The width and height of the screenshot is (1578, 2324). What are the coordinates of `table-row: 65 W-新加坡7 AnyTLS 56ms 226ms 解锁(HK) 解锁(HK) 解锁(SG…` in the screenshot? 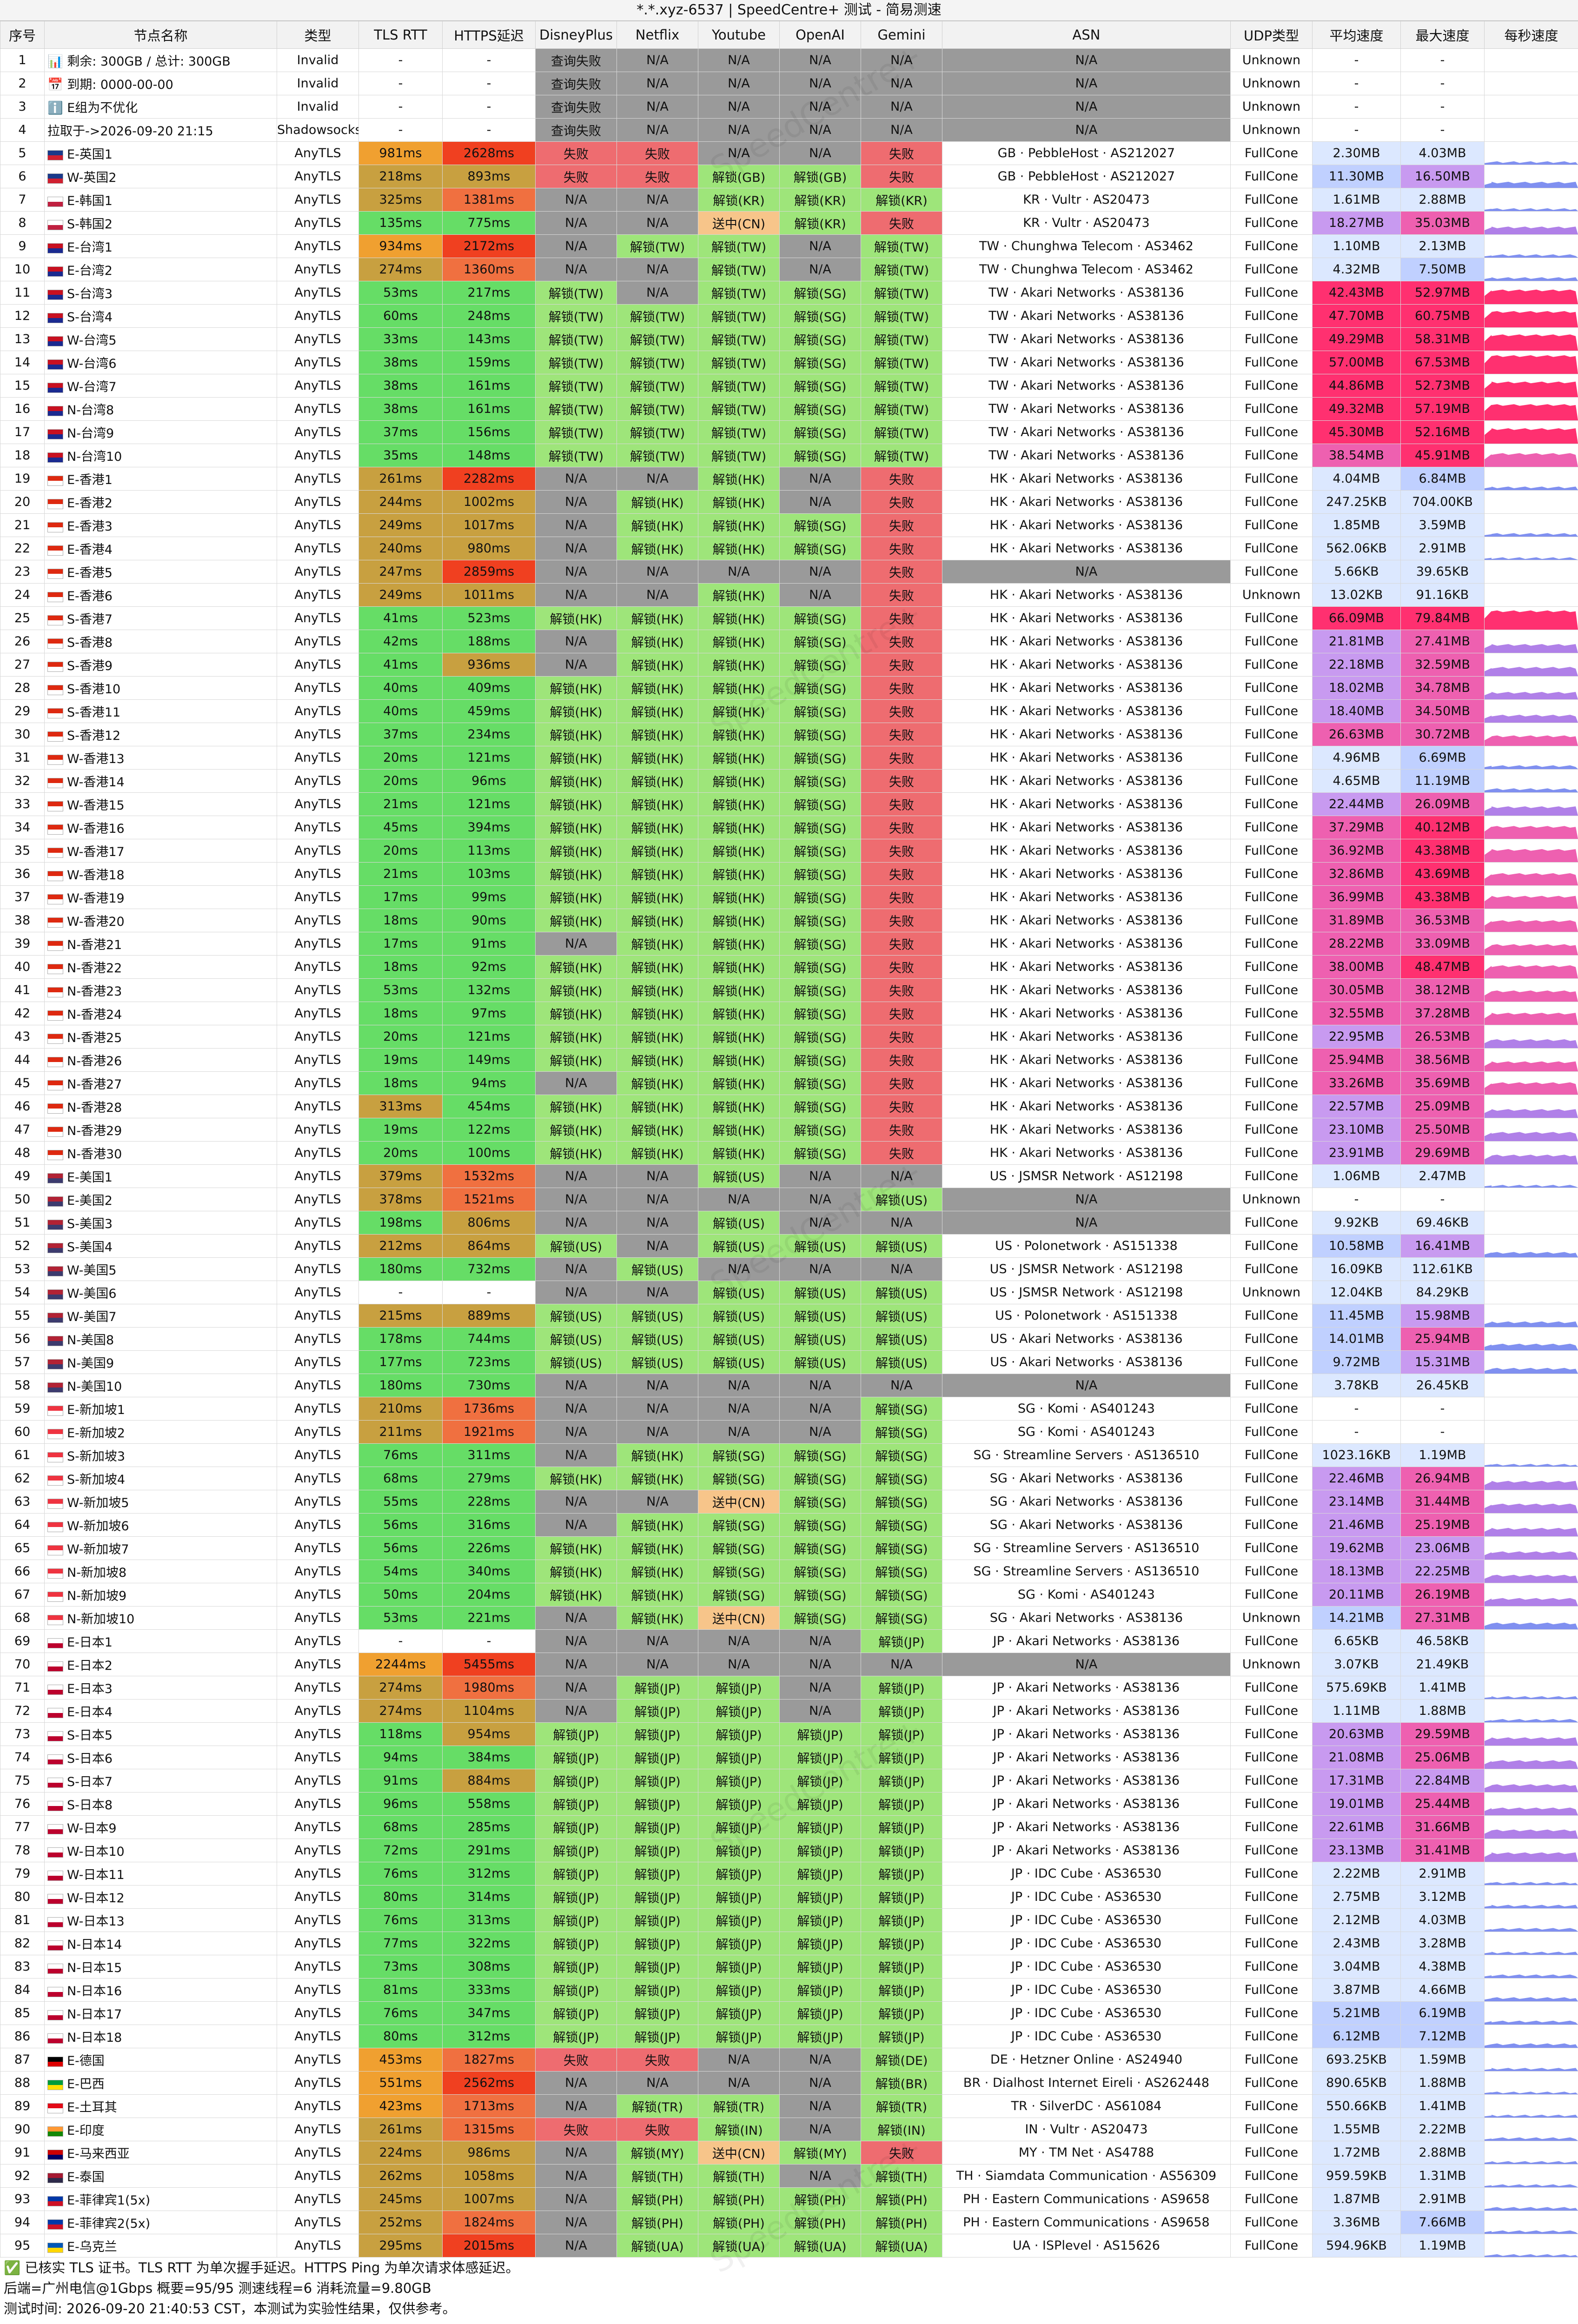 It's located at (789, 1548).